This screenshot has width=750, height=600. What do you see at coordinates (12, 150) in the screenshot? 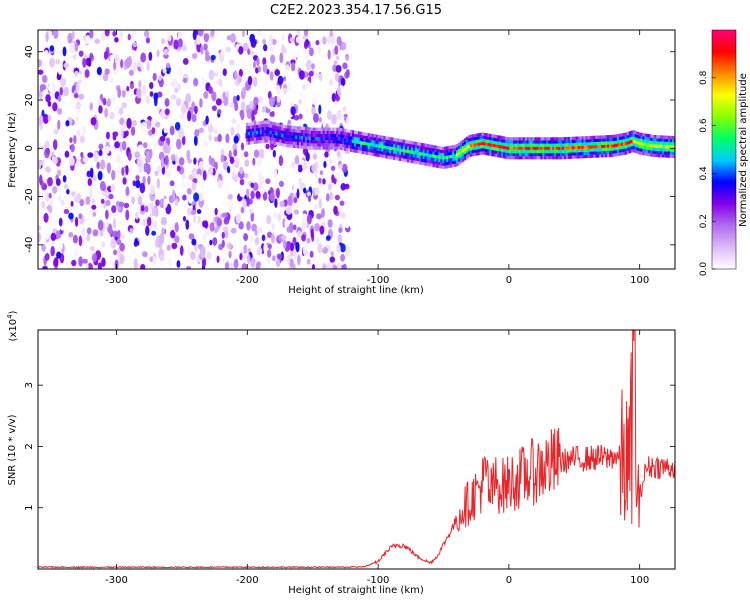
I see `spectrogram-ylabel: Frequency (Hz)` at bounding box center [12, 150].